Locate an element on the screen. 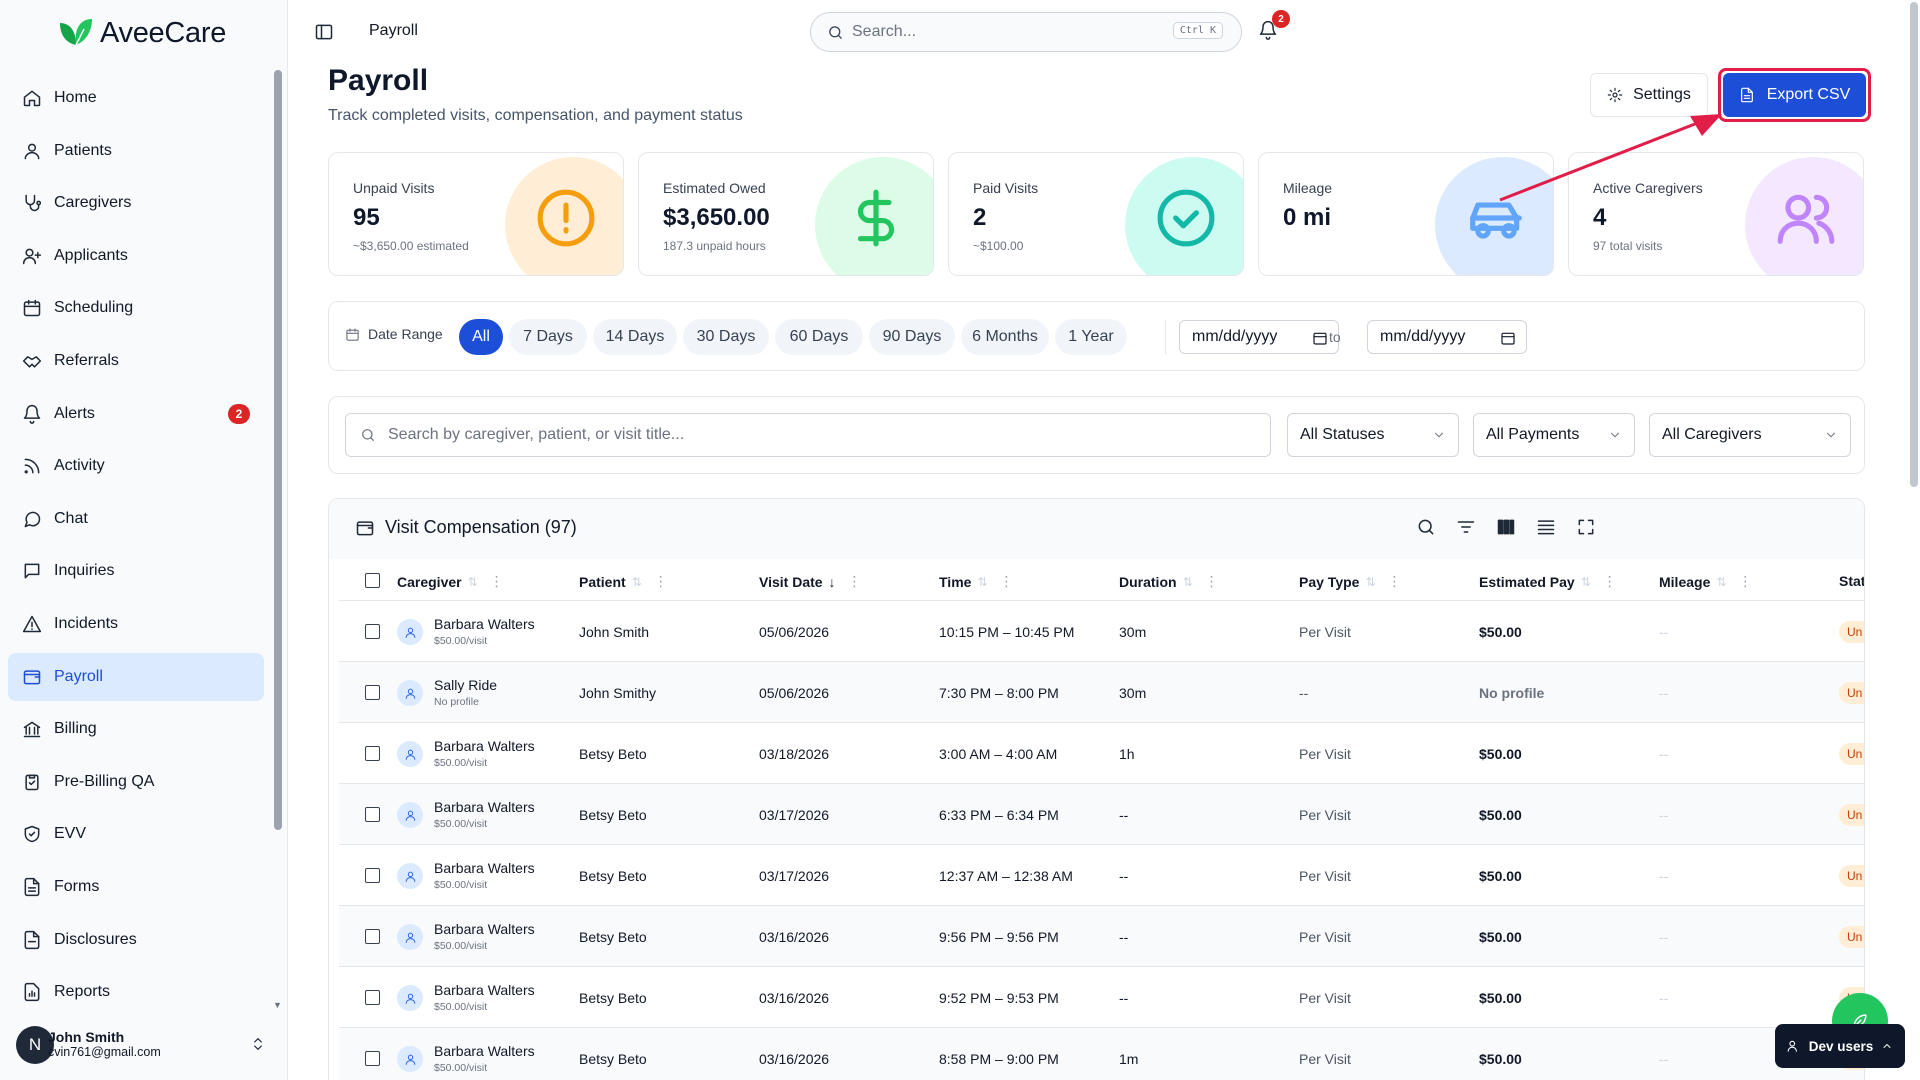 The image size is (1920, 1080). sidebar-scrollbar is located at coordinates (278, 450).